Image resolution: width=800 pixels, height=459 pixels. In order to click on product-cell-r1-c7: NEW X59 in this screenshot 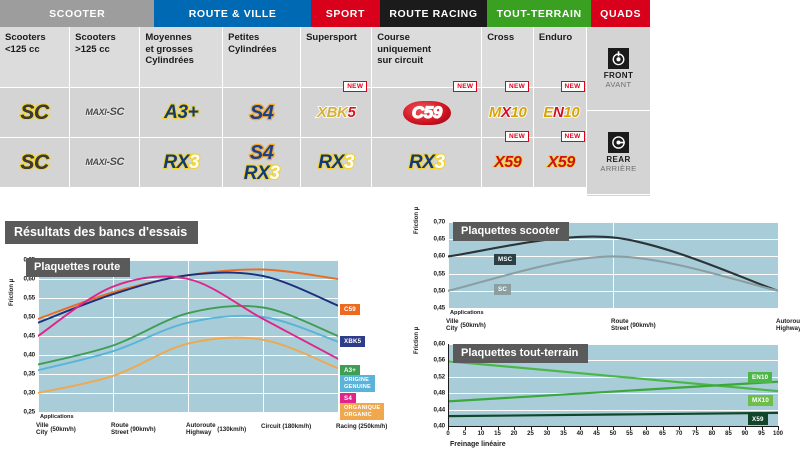, I will do `click(562, 159)`.